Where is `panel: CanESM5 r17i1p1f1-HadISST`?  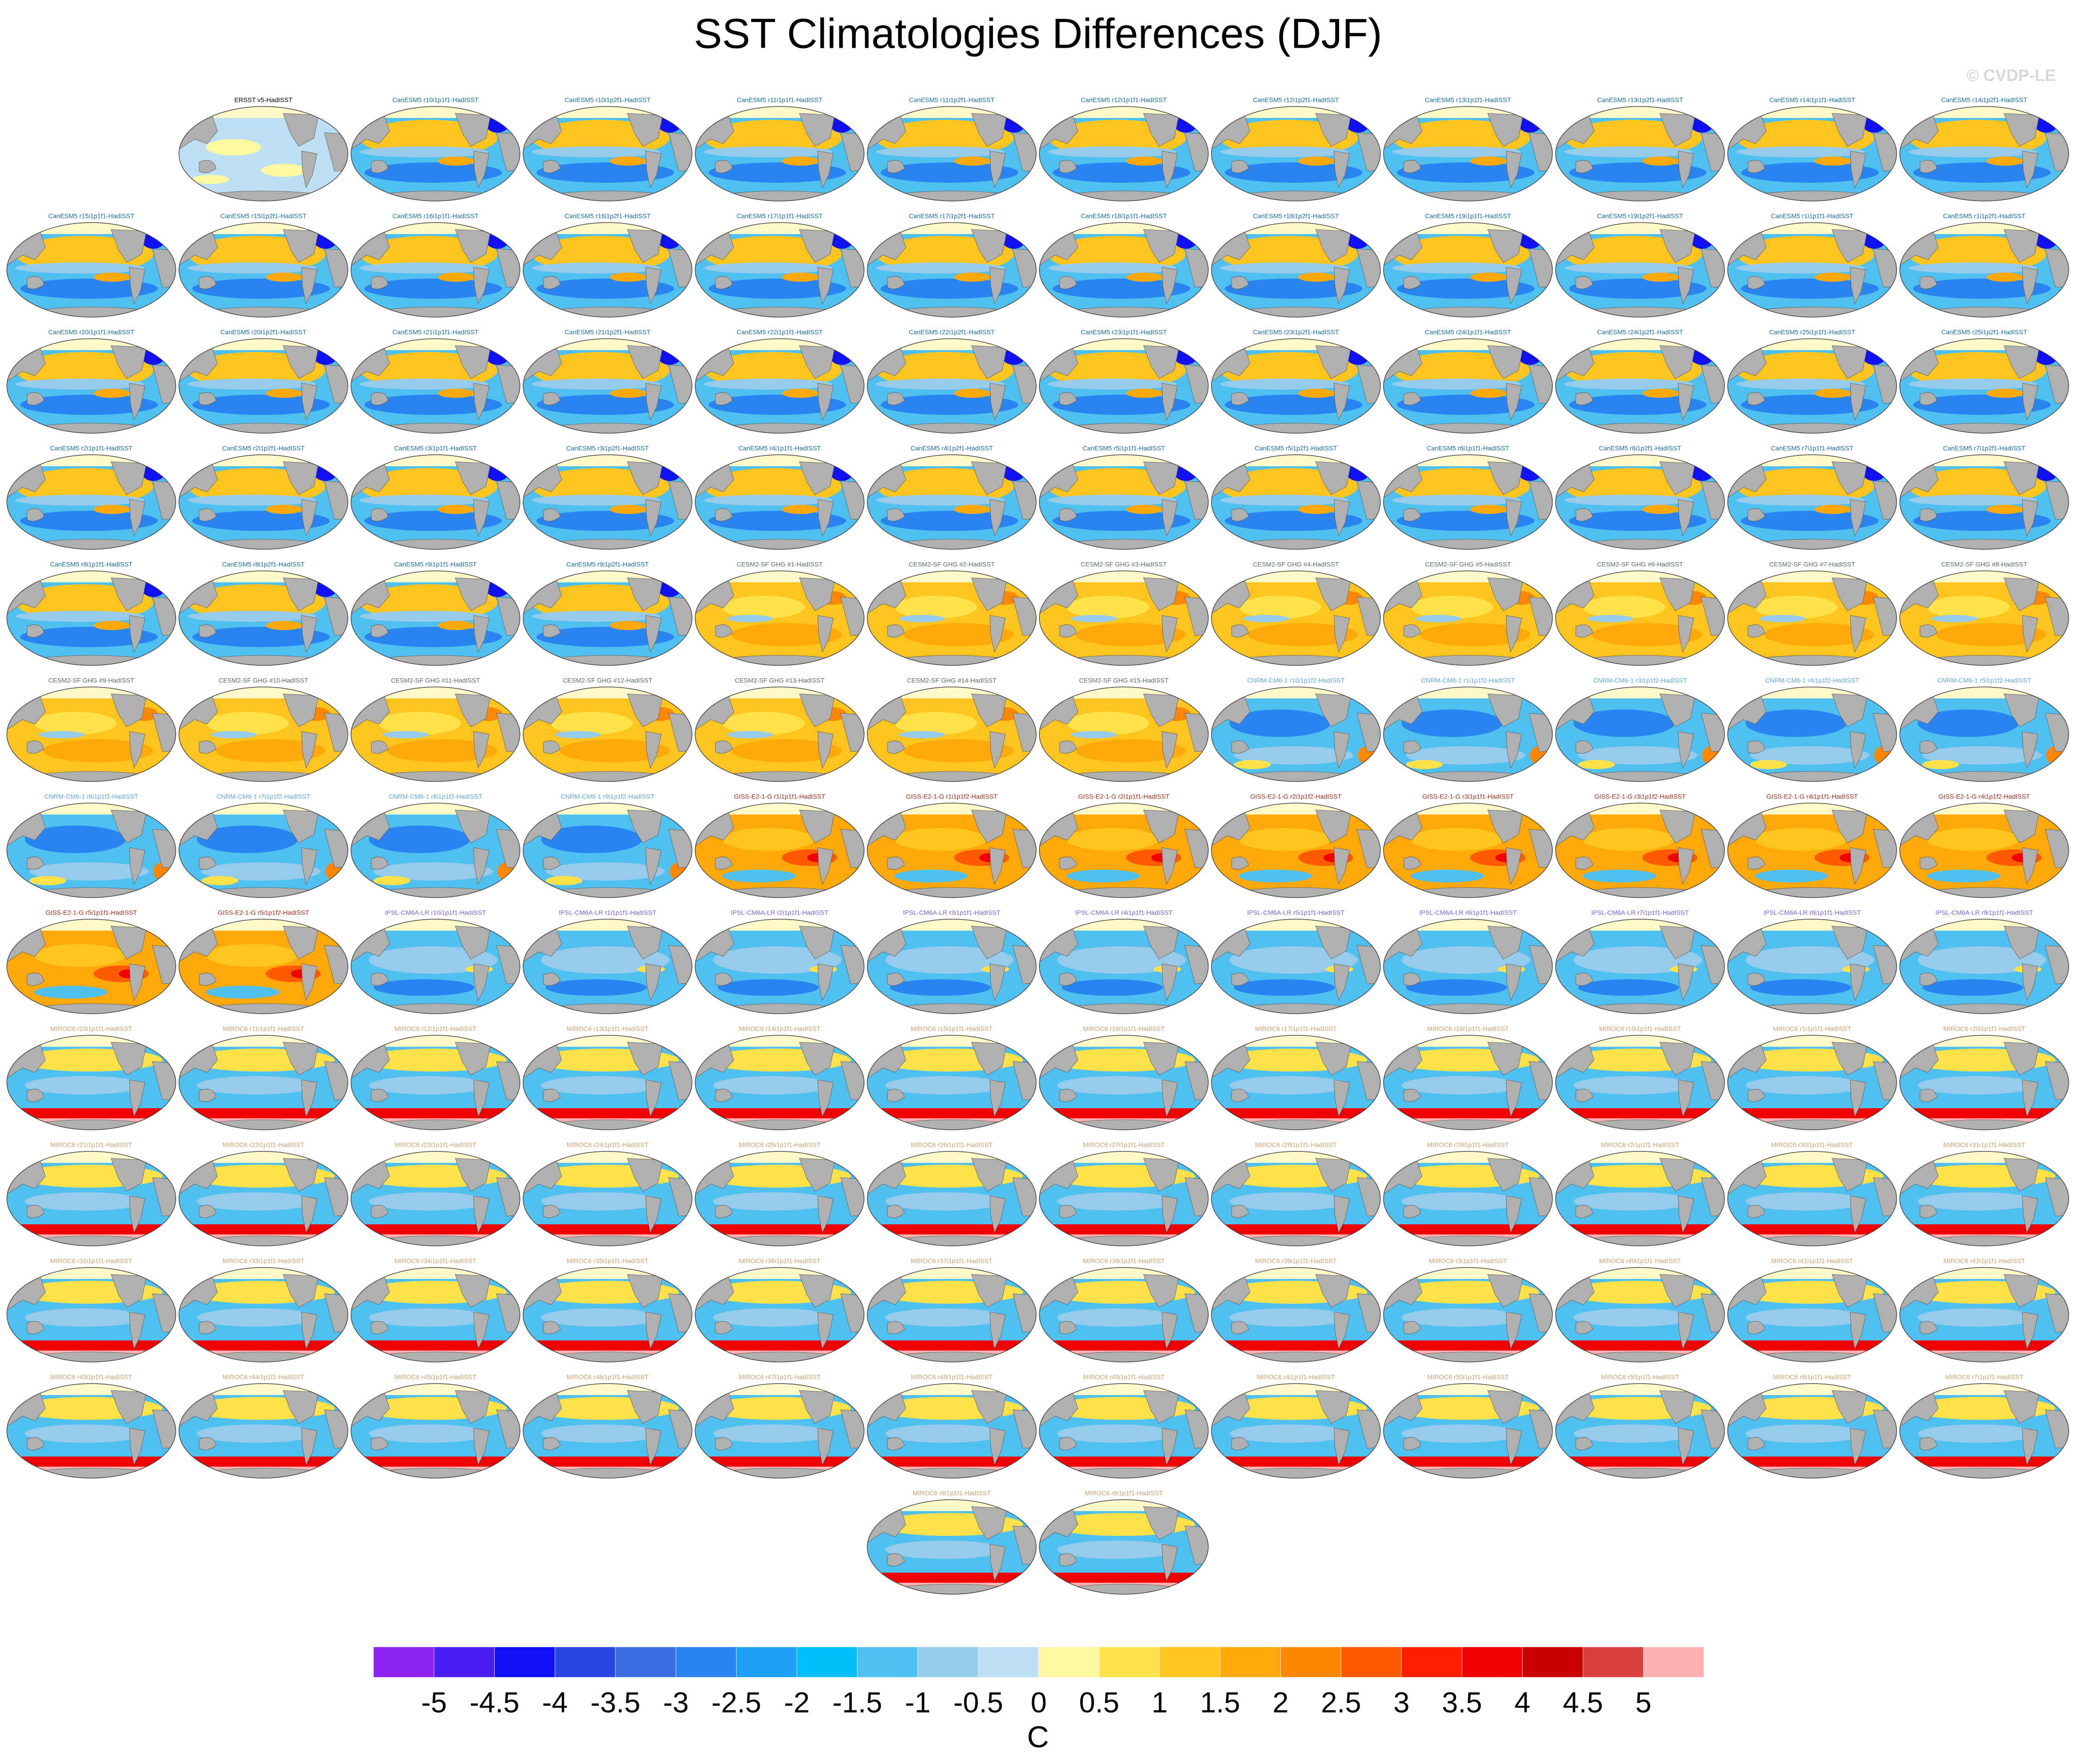
panel: CanESM5 r17i1p1f1-HadISST is located at coordinates (780, 265).